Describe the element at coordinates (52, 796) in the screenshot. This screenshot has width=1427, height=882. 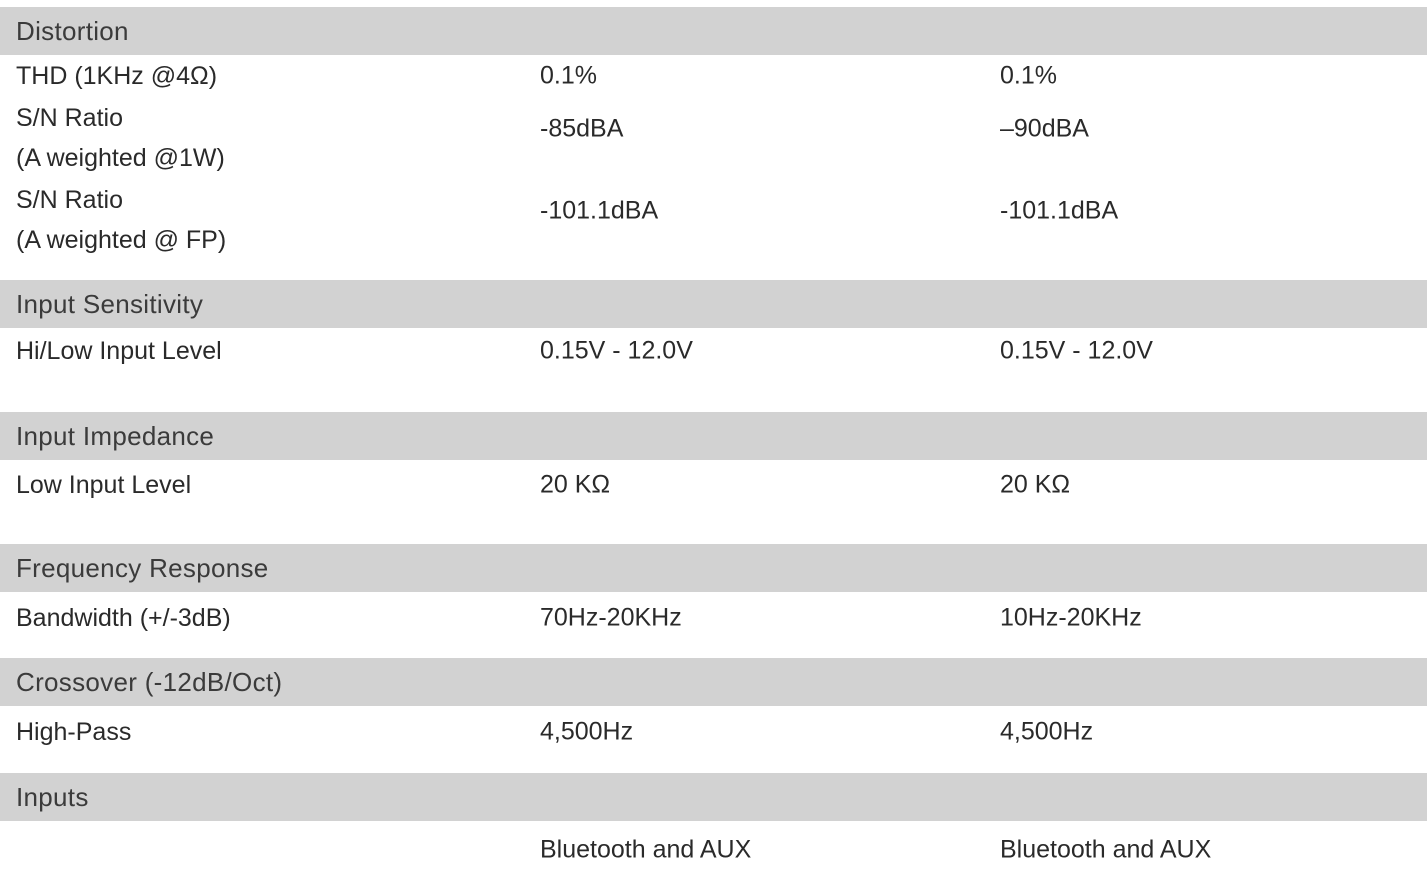
I see `section-title: Inputs` at that location.